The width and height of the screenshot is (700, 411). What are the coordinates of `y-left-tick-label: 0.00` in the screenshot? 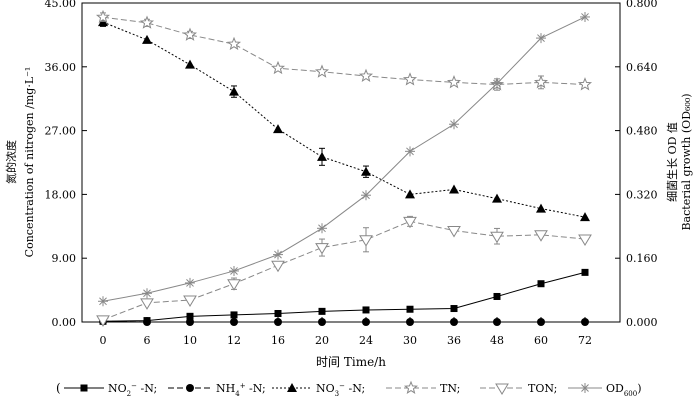 It's located at (64, 322).